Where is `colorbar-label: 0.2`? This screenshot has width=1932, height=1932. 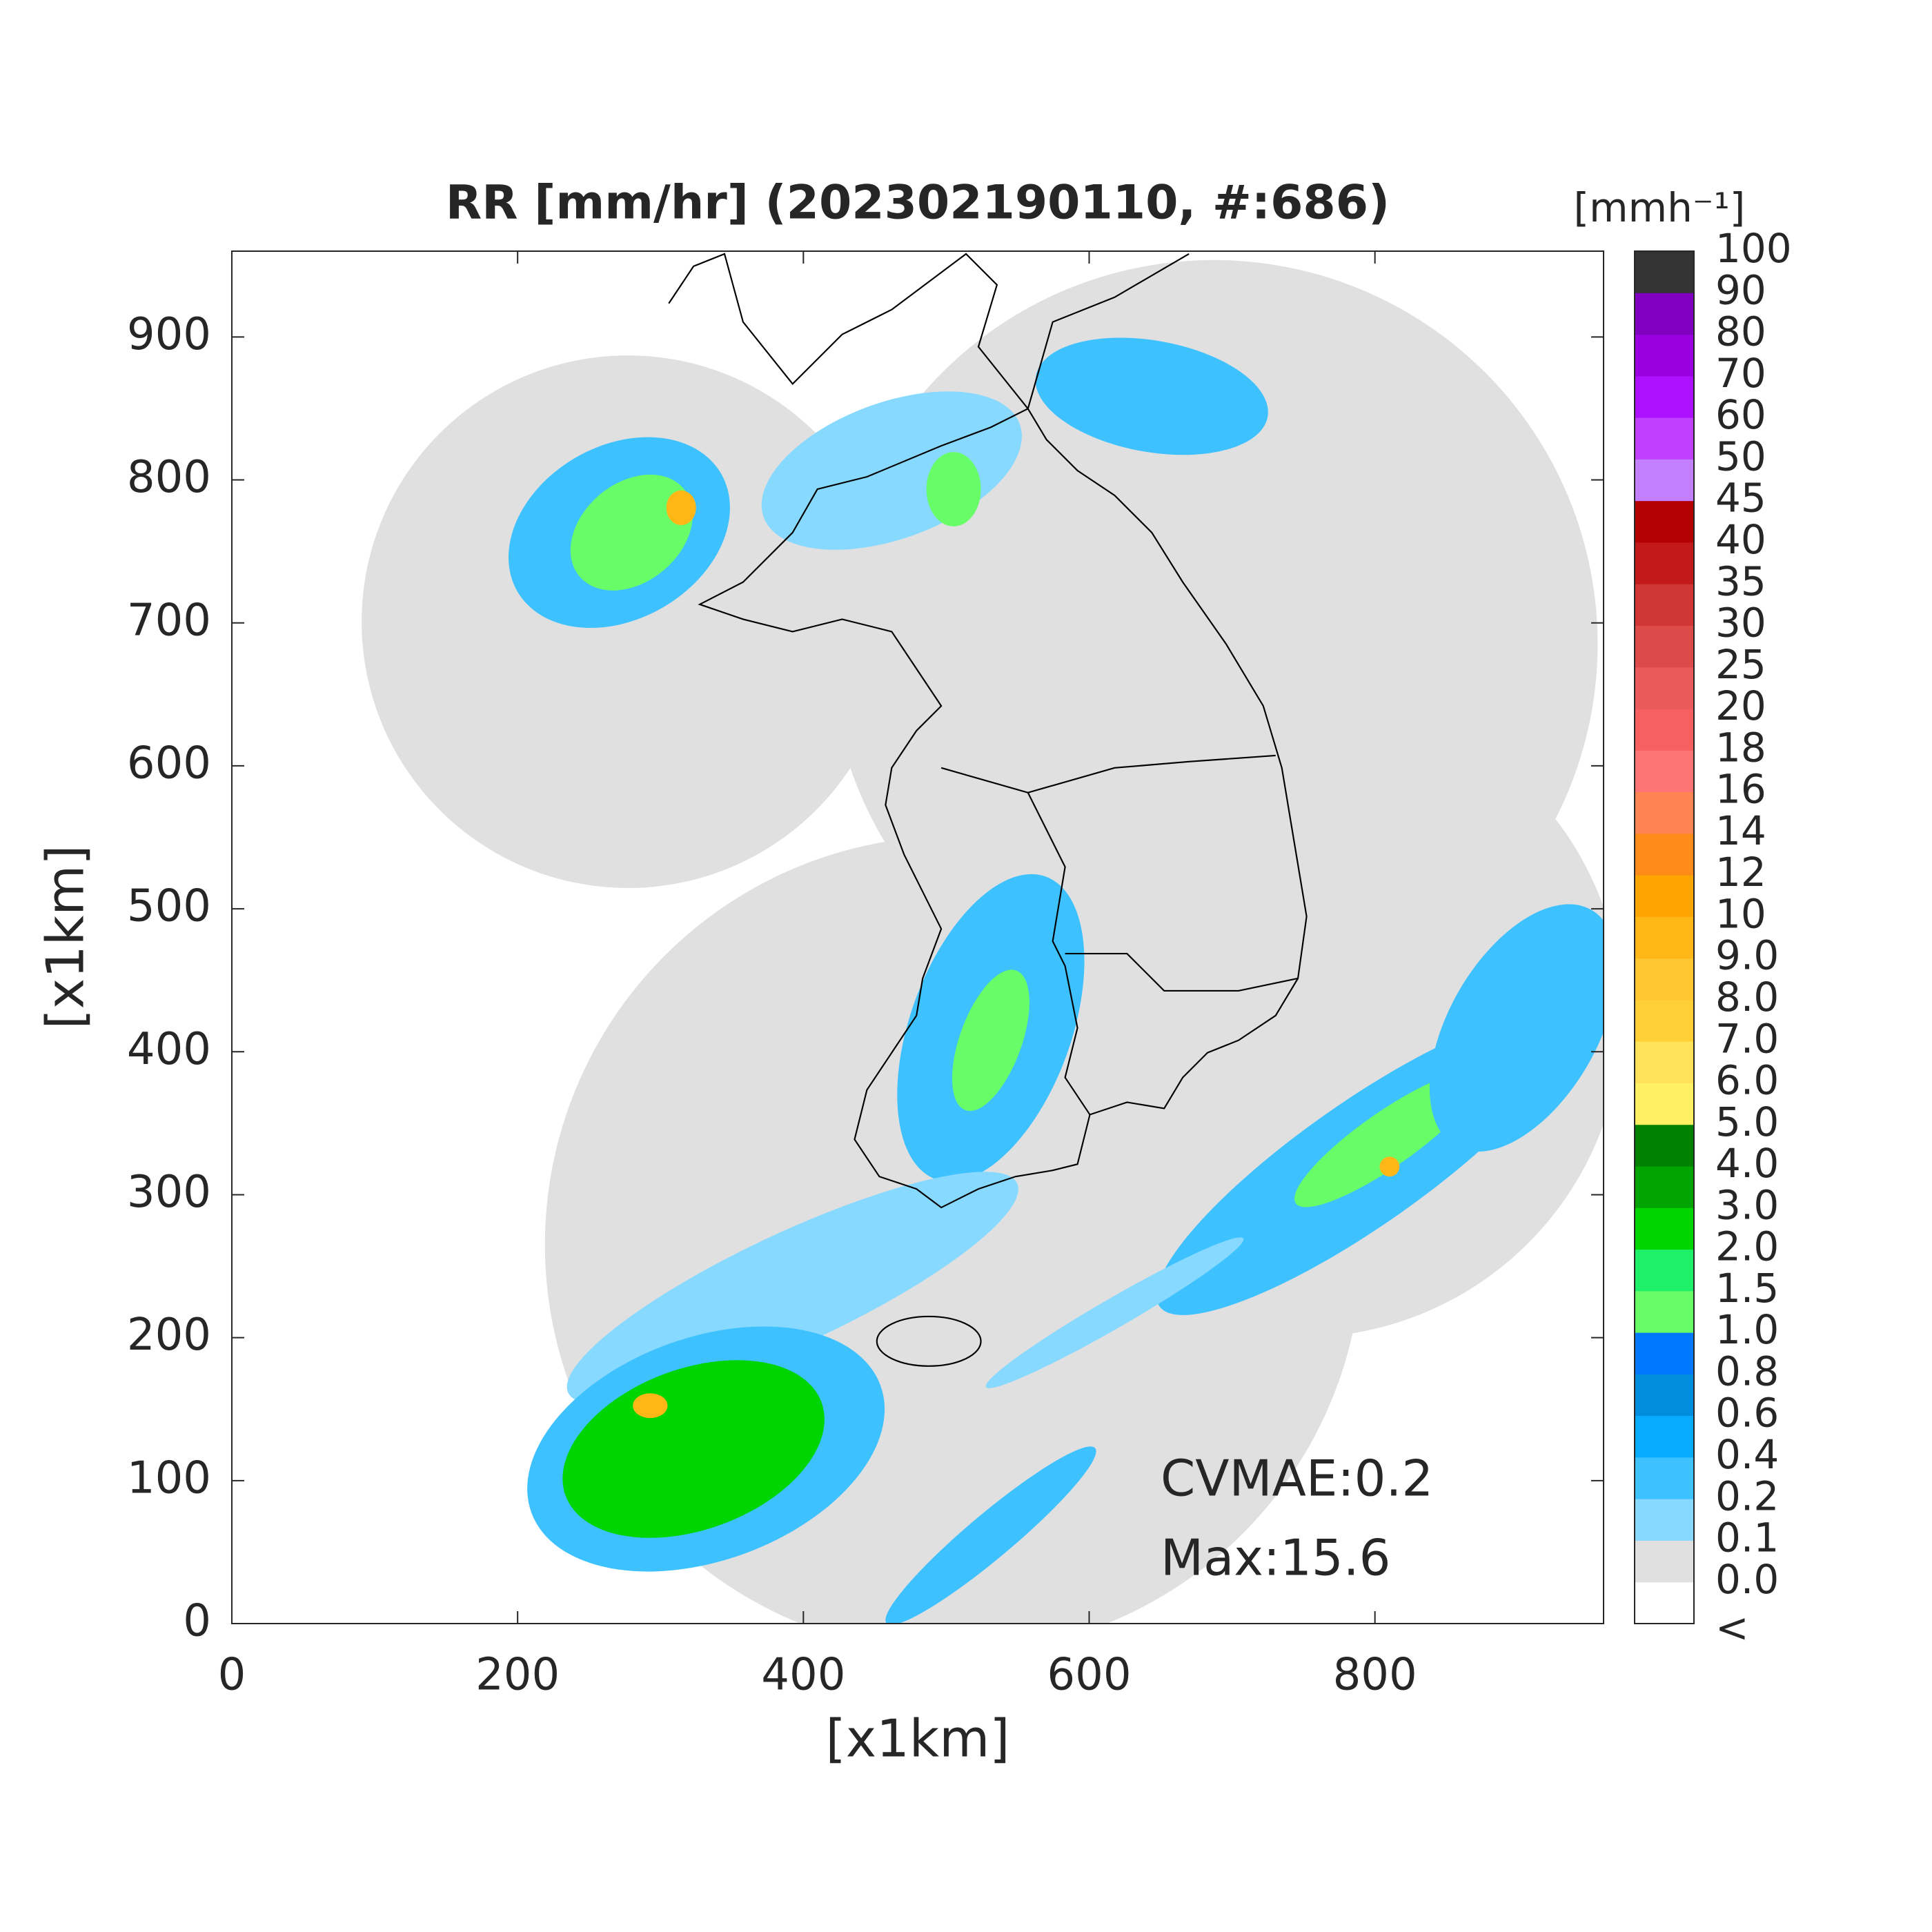 colorbar-label: 0.2 is located at coordinates (1747, 1495).